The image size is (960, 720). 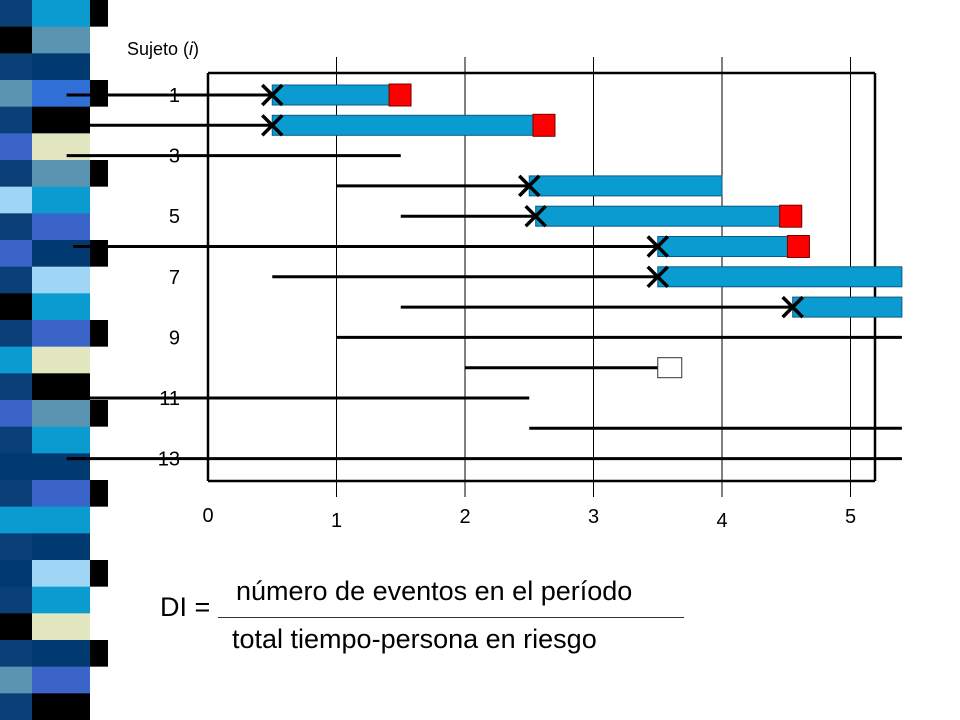 I want to click on censored-marker, so click(x=670, y=368).